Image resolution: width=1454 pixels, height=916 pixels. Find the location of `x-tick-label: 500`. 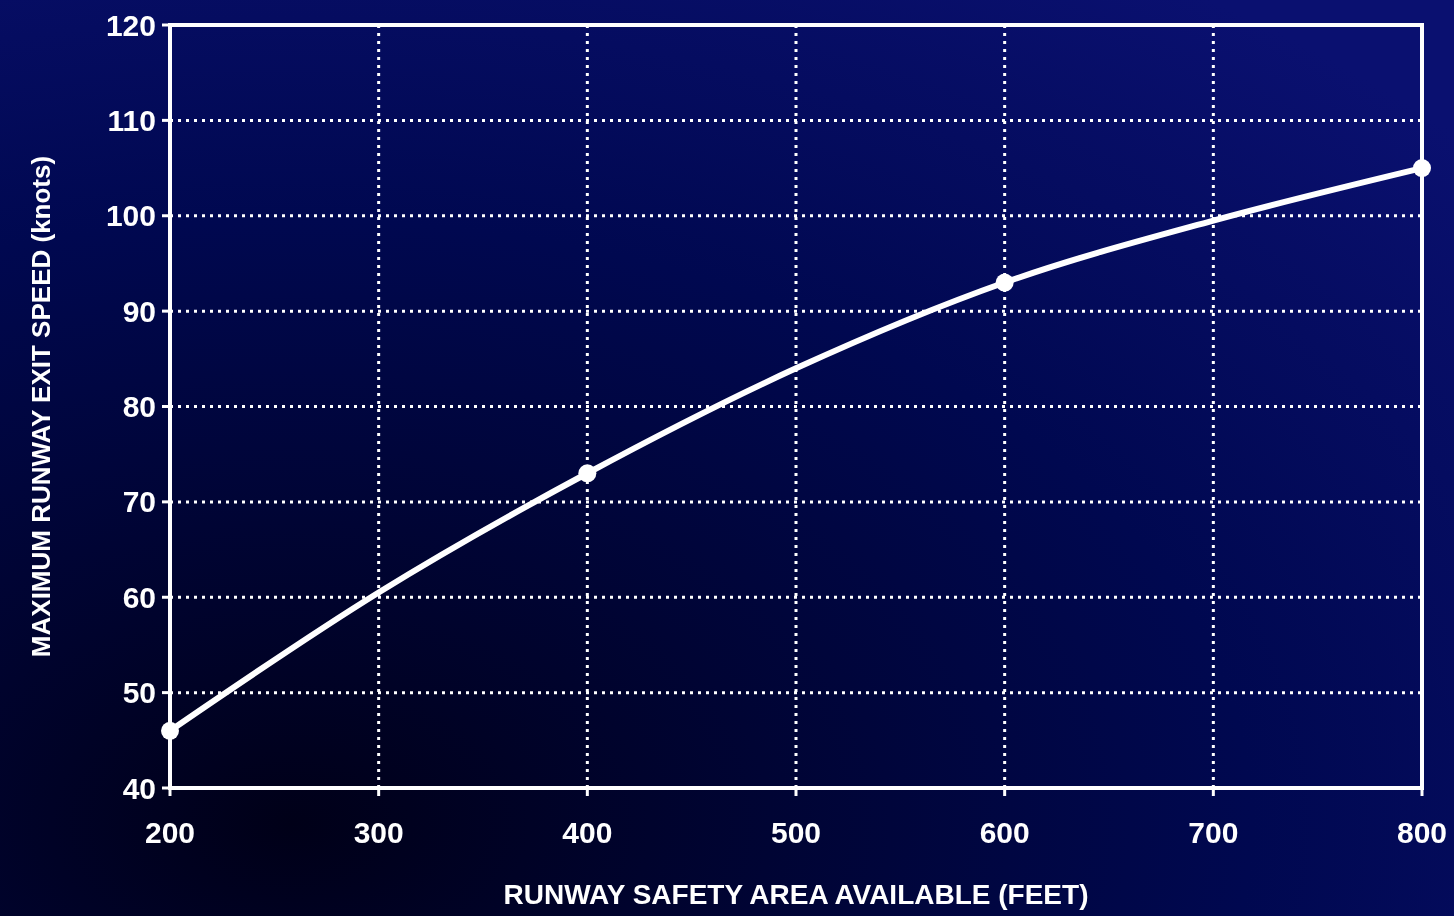

x-tick-label: 500 is located at coordinates (796, 832).